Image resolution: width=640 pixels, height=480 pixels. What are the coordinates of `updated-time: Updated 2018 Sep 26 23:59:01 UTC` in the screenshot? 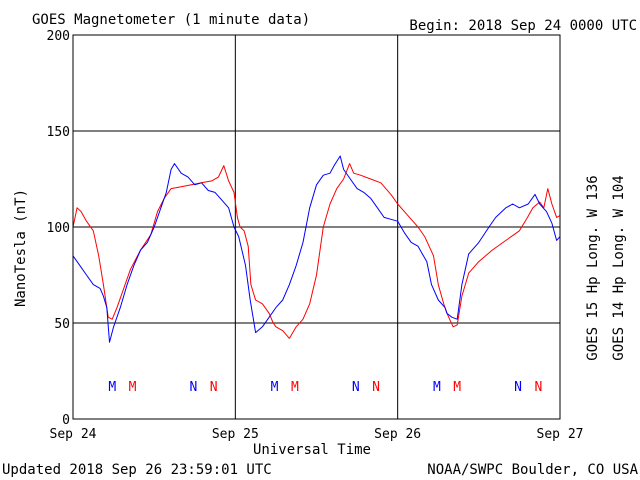 It's located at (137, 470).